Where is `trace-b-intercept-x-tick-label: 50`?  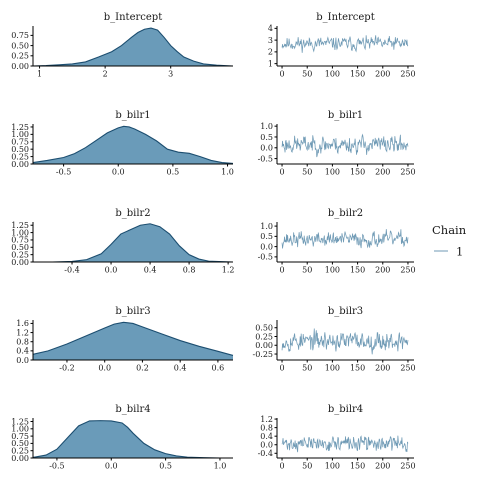 trace-b-intercept-x-tick-label: 50 is located at coordinates (307, 74).